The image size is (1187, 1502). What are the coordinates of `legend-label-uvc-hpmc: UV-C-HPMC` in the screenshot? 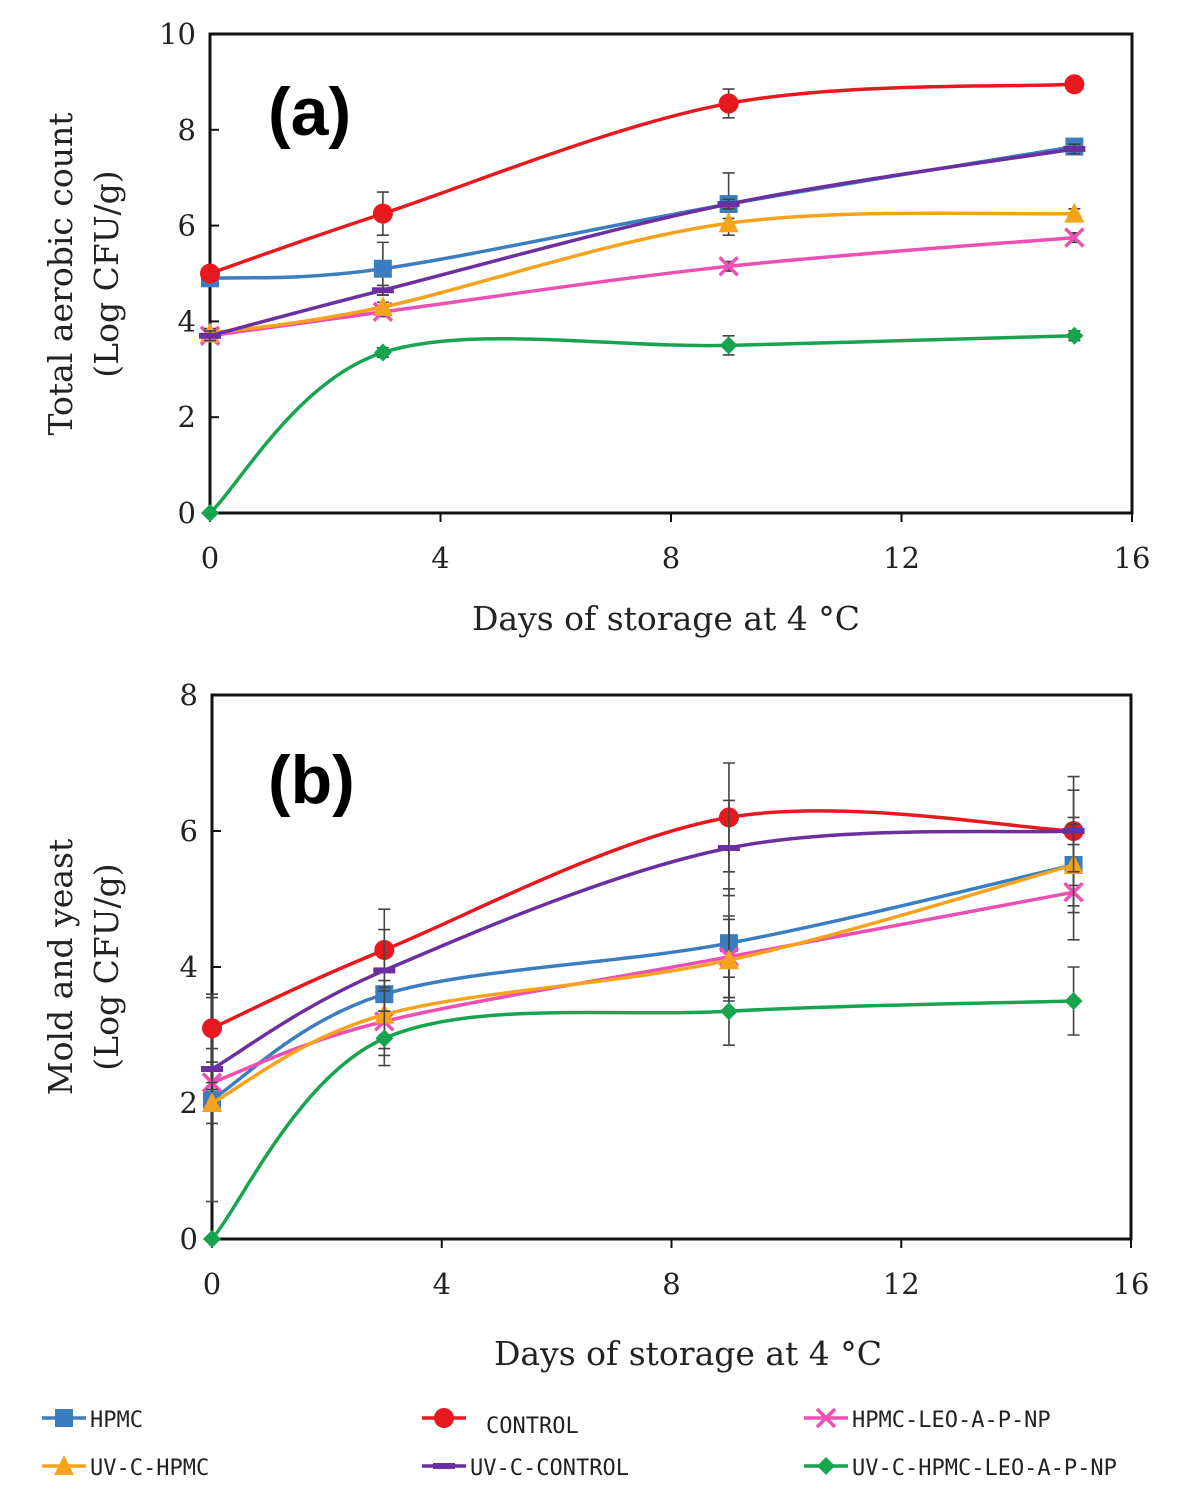 It's located at (149, 1468).